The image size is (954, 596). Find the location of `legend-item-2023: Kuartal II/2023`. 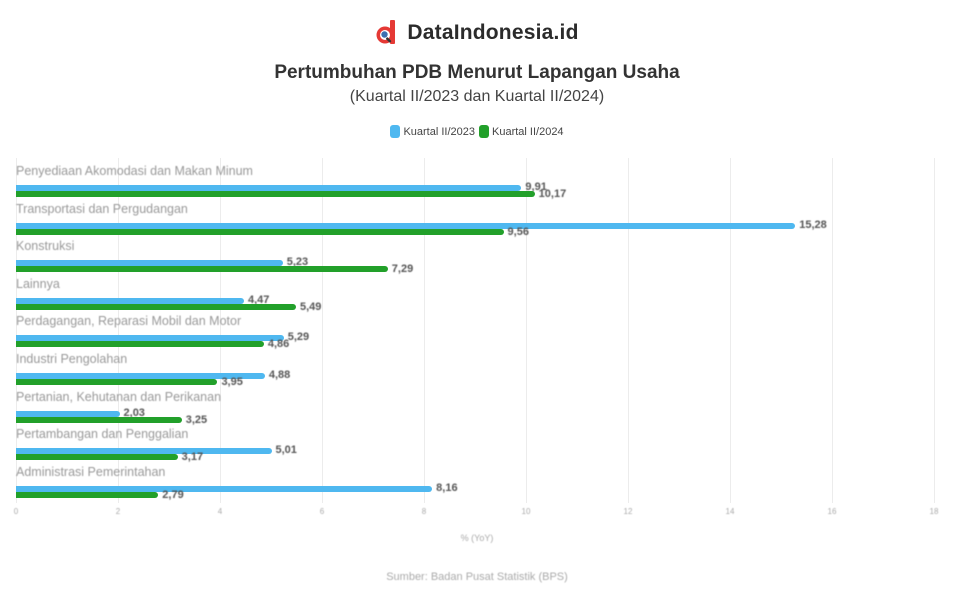

legend-item-2023: Kuartal II/2023 is located at coordinates (432, 131).